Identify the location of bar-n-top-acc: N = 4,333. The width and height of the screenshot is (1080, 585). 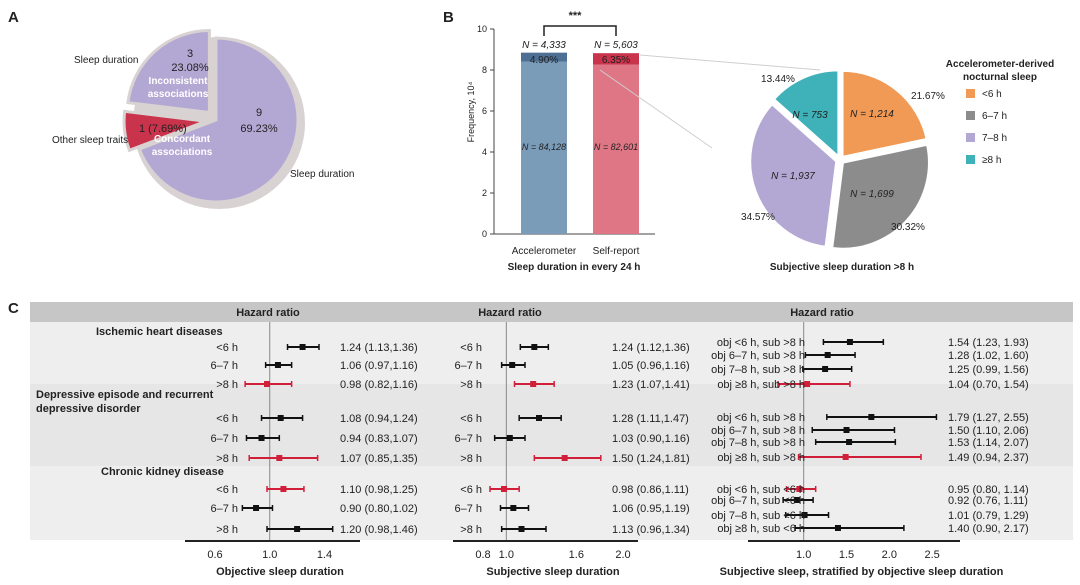
(544, 45).